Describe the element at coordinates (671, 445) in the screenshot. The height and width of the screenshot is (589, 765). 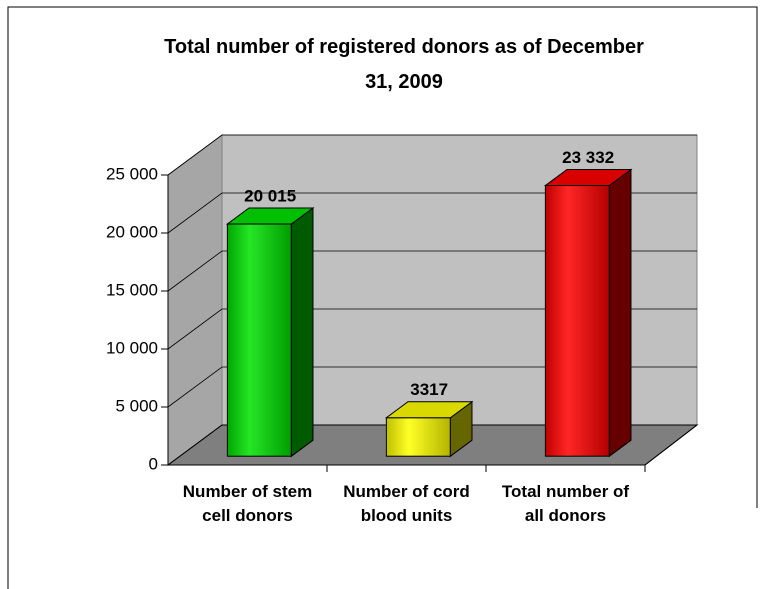
I see `x-axis-depth` at that location.